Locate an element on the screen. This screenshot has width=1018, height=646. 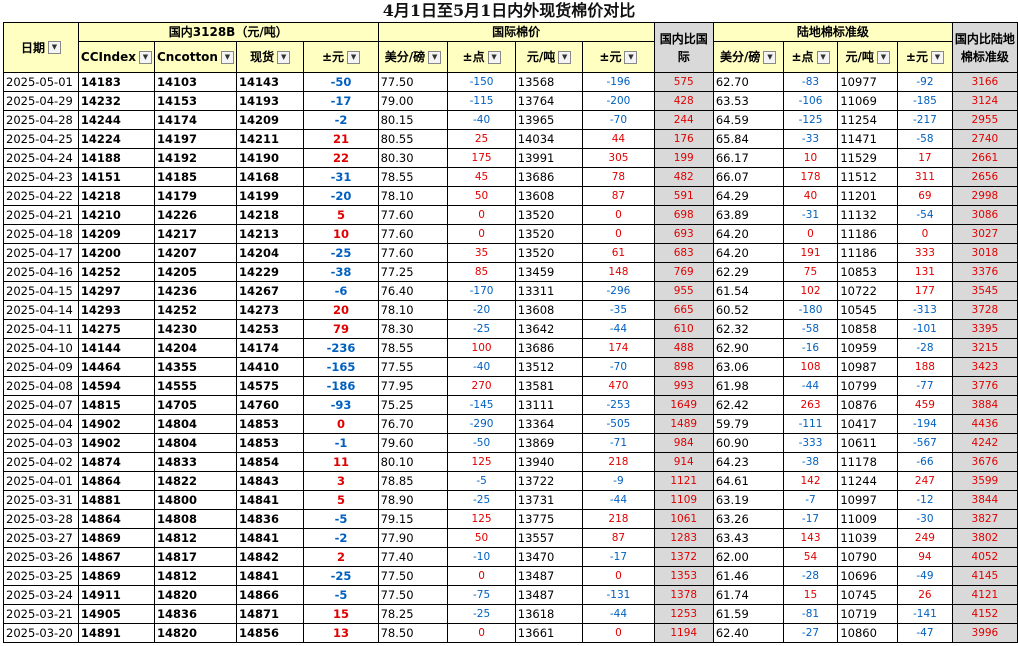
cell-land-change: -313 is located at coordinates (925, 310).